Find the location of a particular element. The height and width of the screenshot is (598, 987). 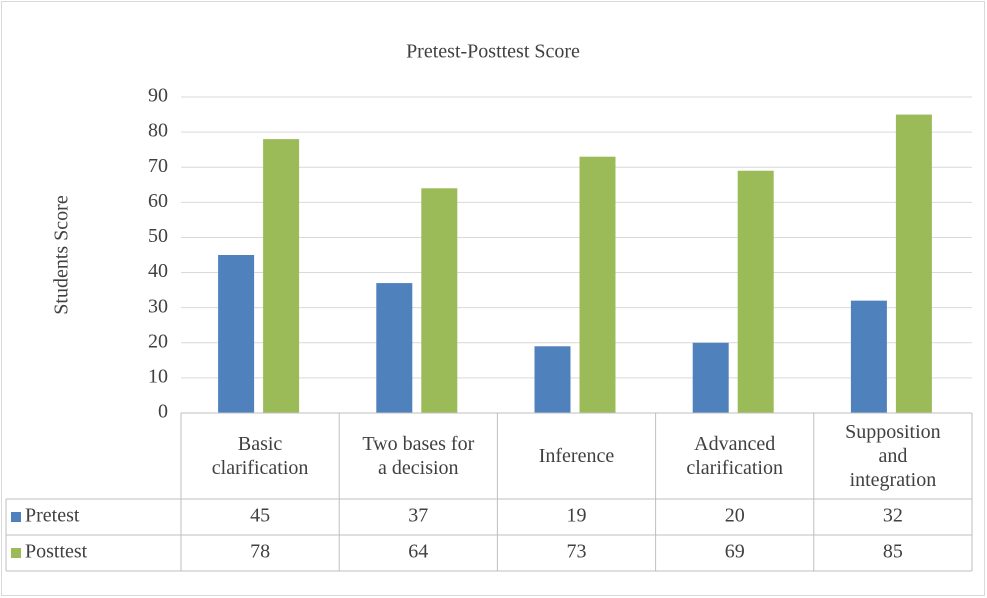

table-value: 73 is located at coordinates (577, 552).